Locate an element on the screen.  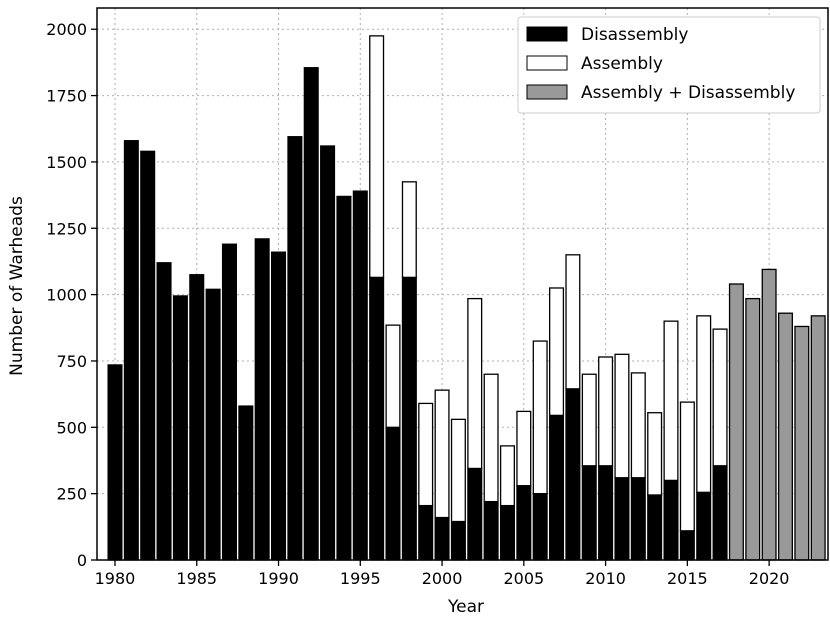
y-tick-label: 2000 is located at coordinates (66, 29).